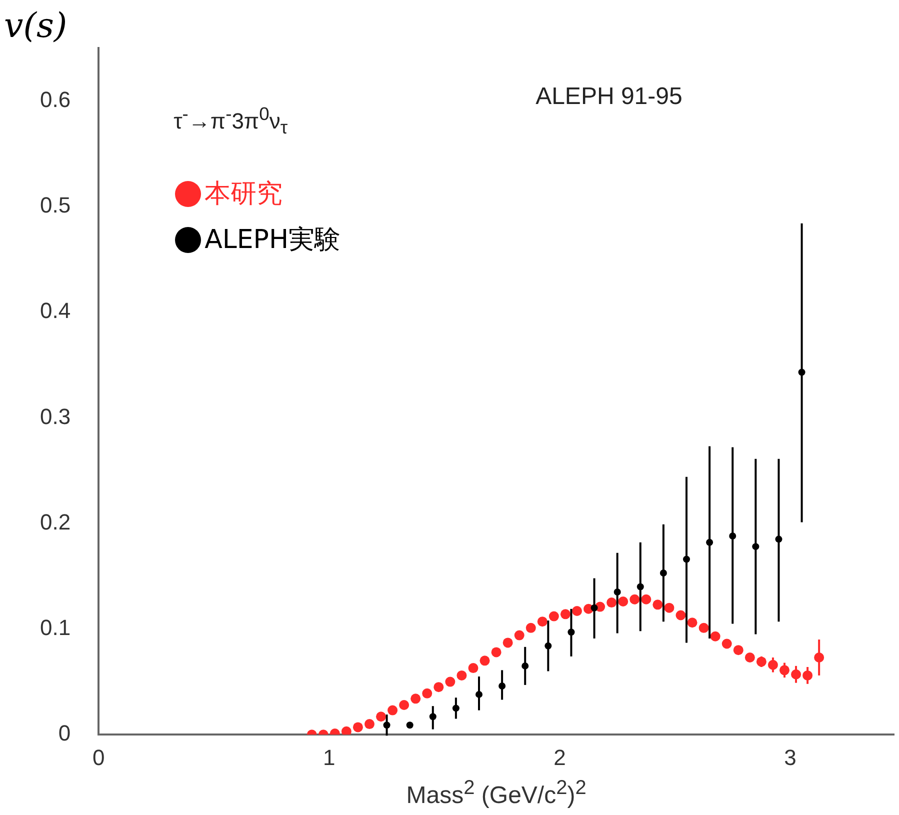  What do you see at coordinates (55, 205) in the screenshot?
I see `y-tick-label: 0.5` at bounding box center [55, 205].